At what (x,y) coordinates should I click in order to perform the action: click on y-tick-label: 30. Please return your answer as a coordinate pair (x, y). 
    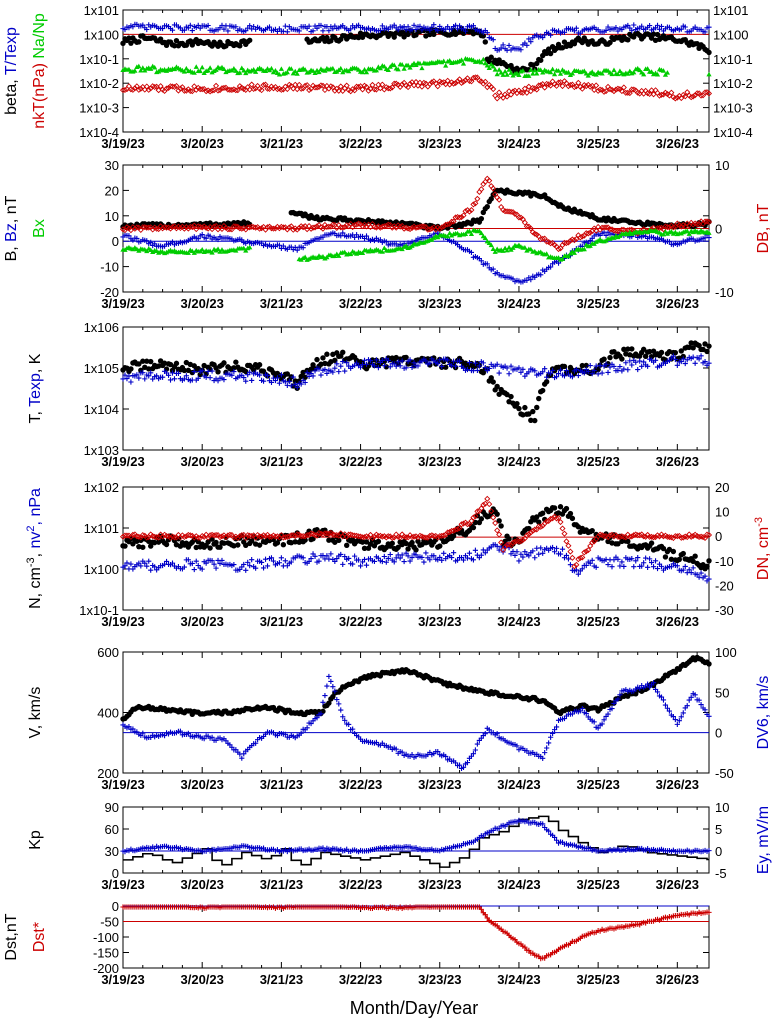
    Looking at the image, I should click on (112, 165).